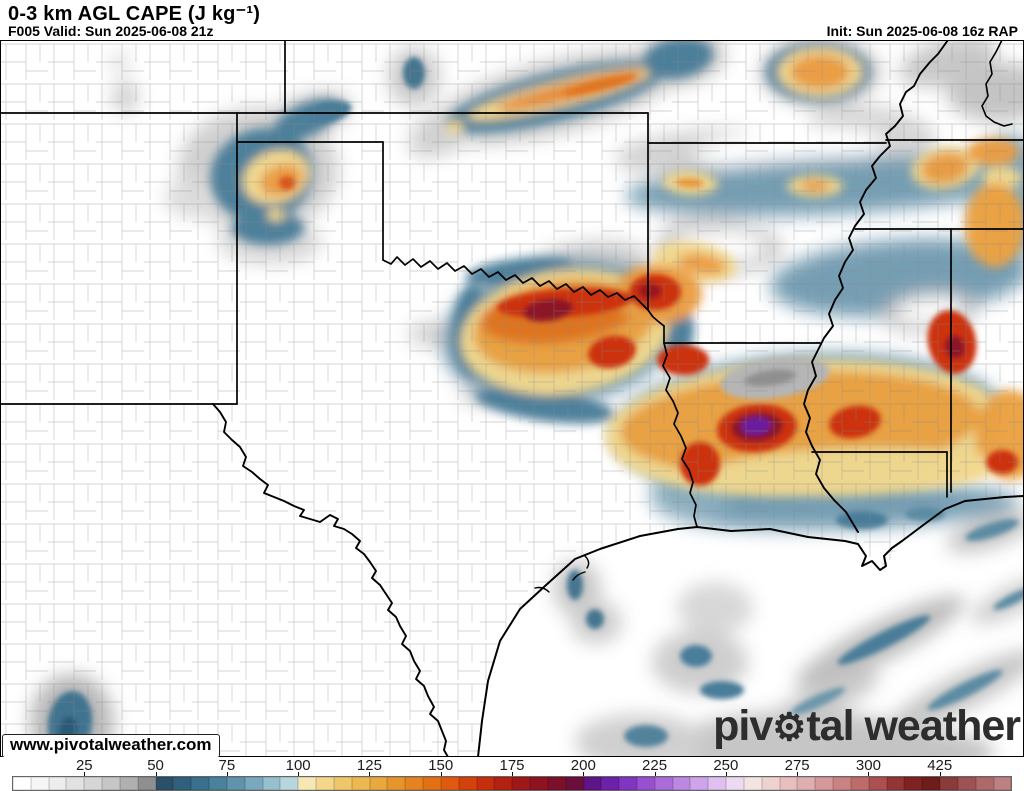  Describe the element at coordinates (743, 726) in the screenshot. I see `logo-text-pre: piv` at that location.